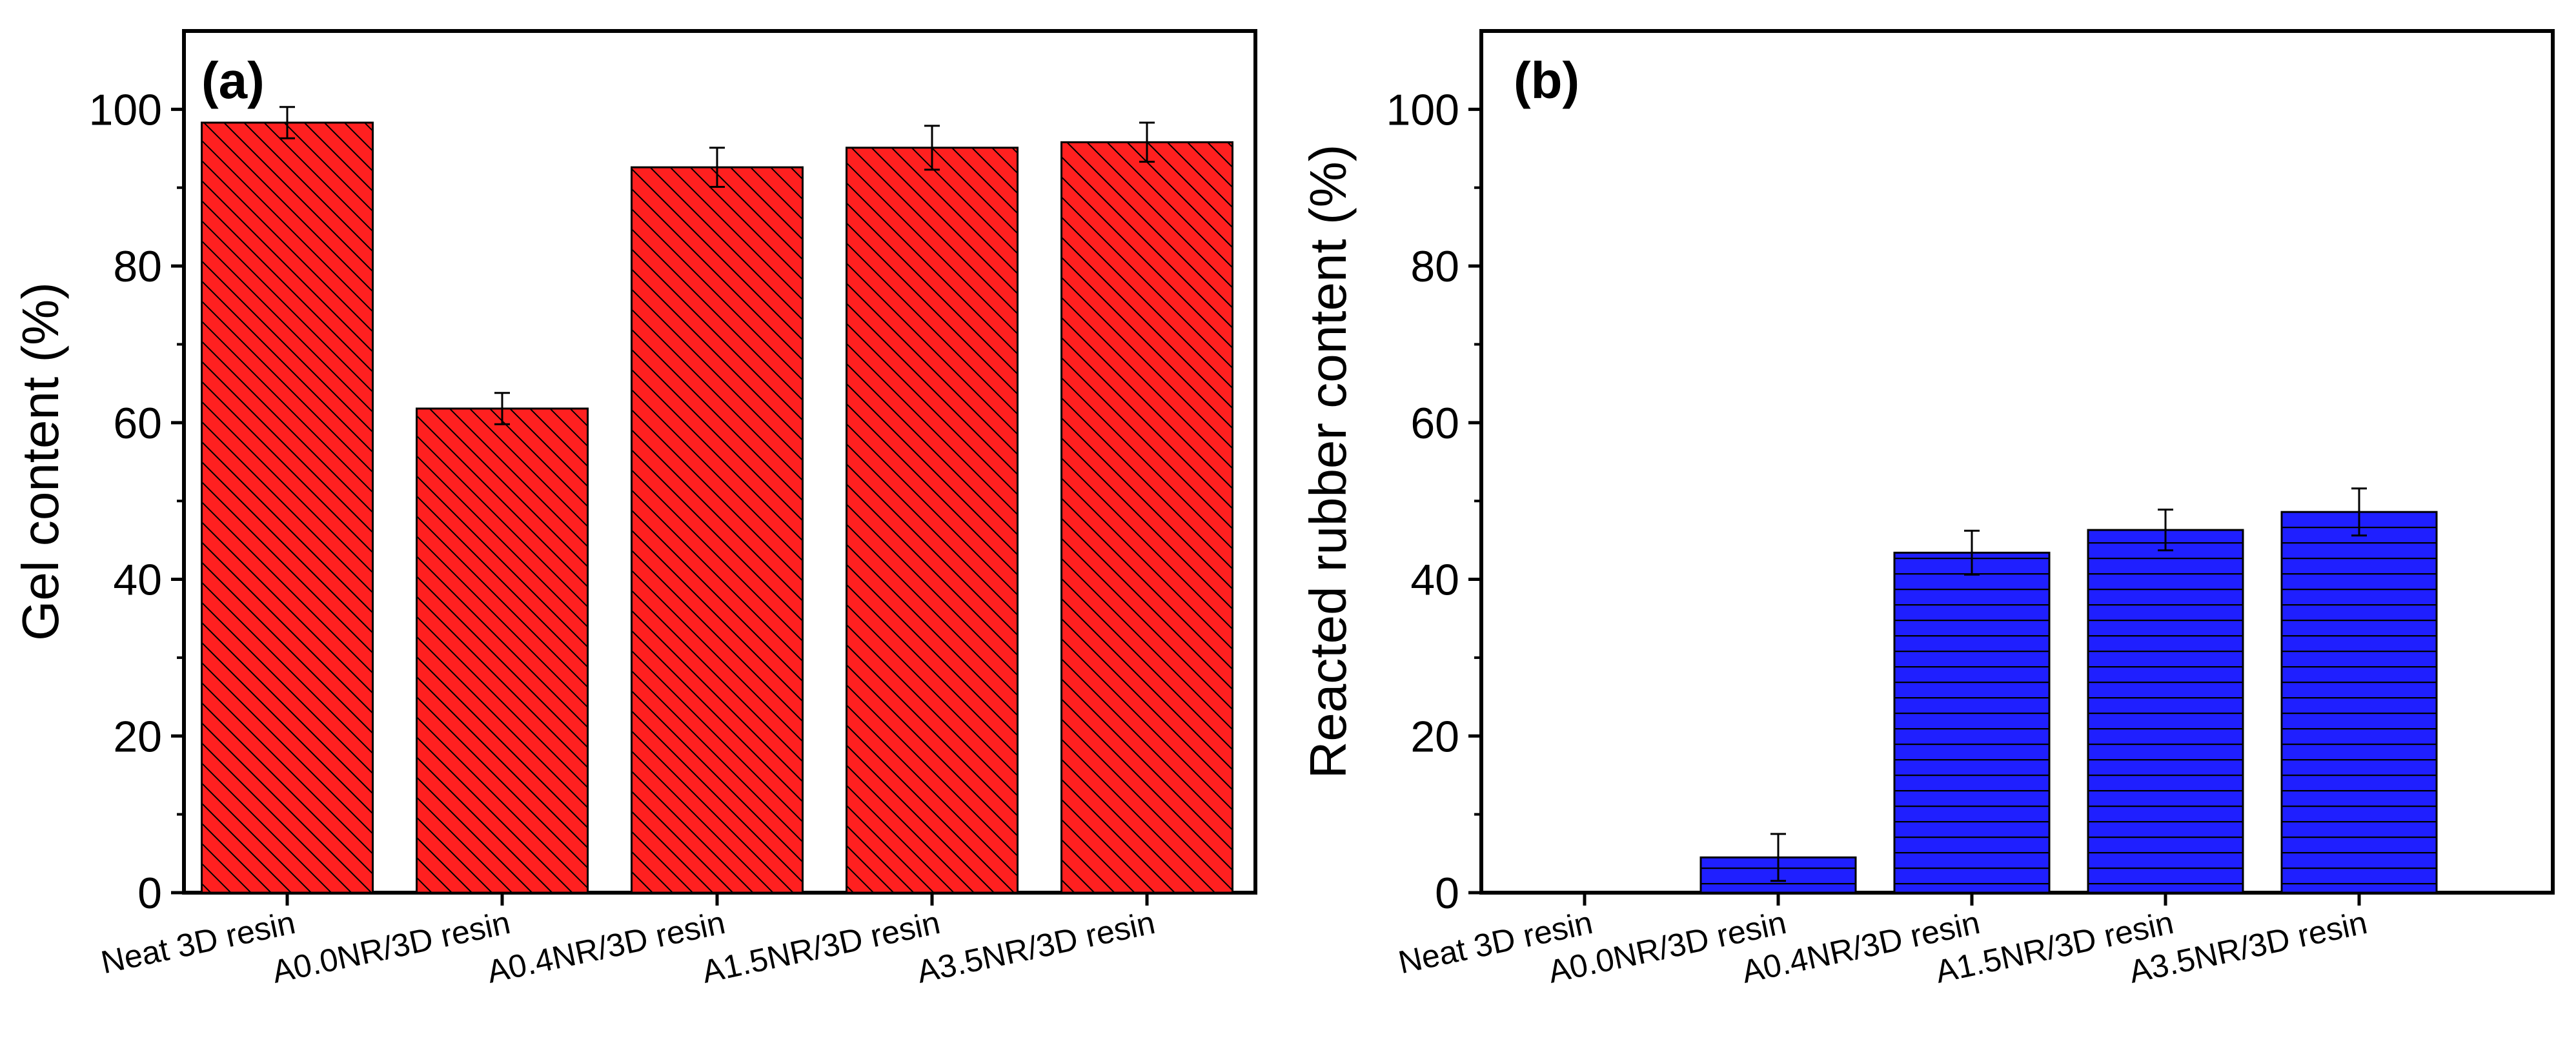  I want to click on panel-label-a: (a), so click(233, 80).